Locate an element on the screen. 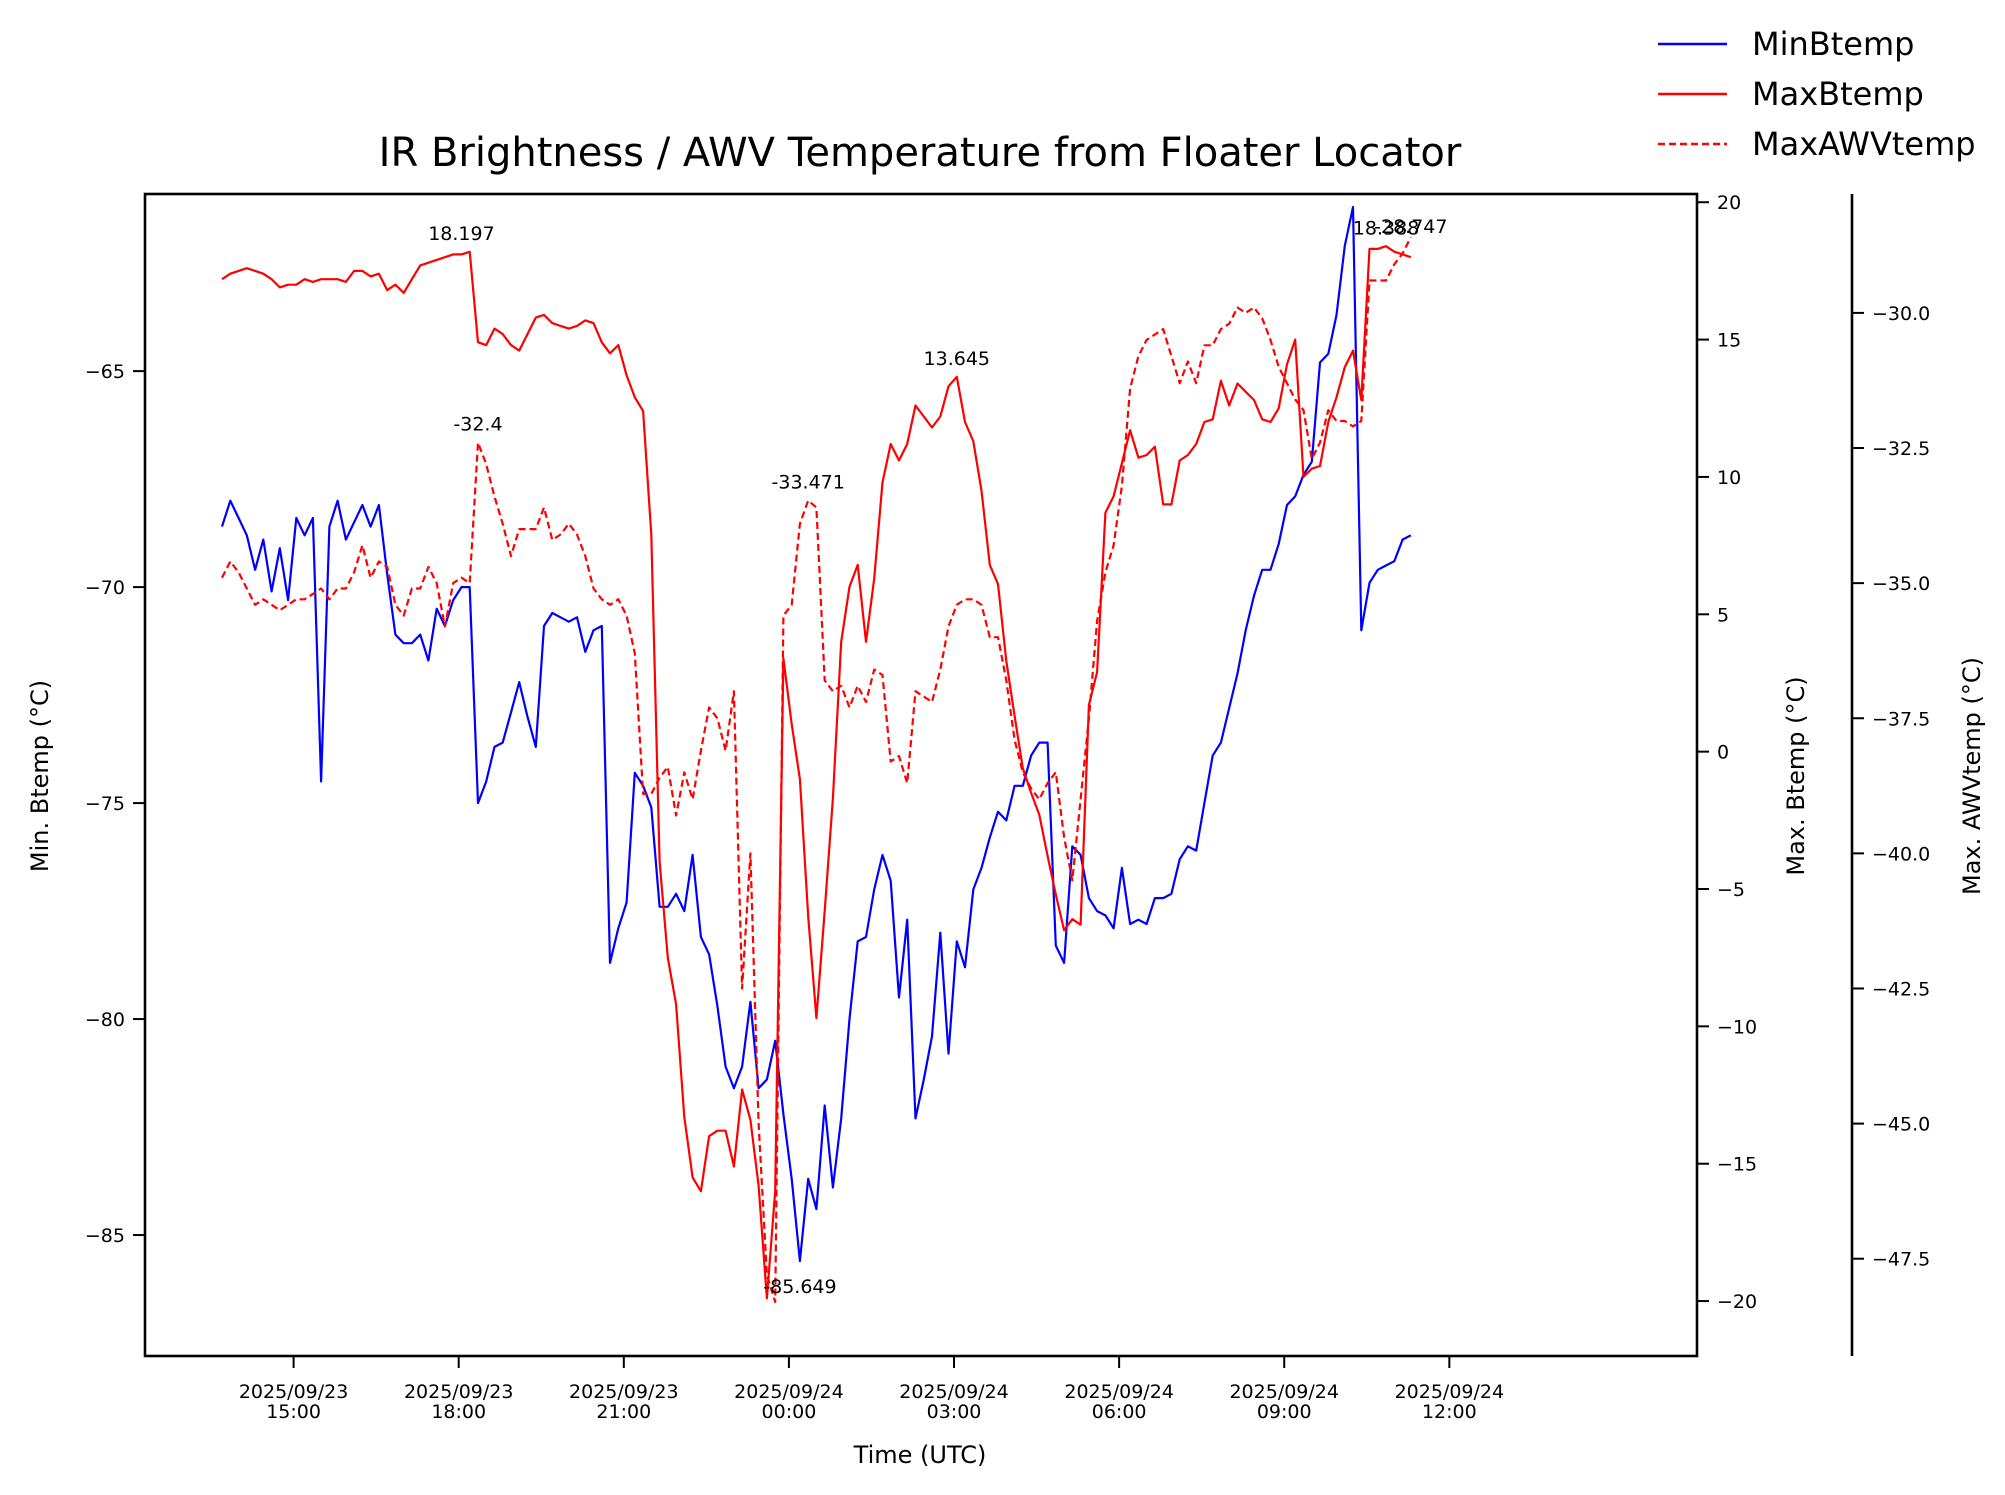 The width and height of the screenshot is (2005, 1495). y-right1-tick-label: 10 is located at coordinates (1729, 478).